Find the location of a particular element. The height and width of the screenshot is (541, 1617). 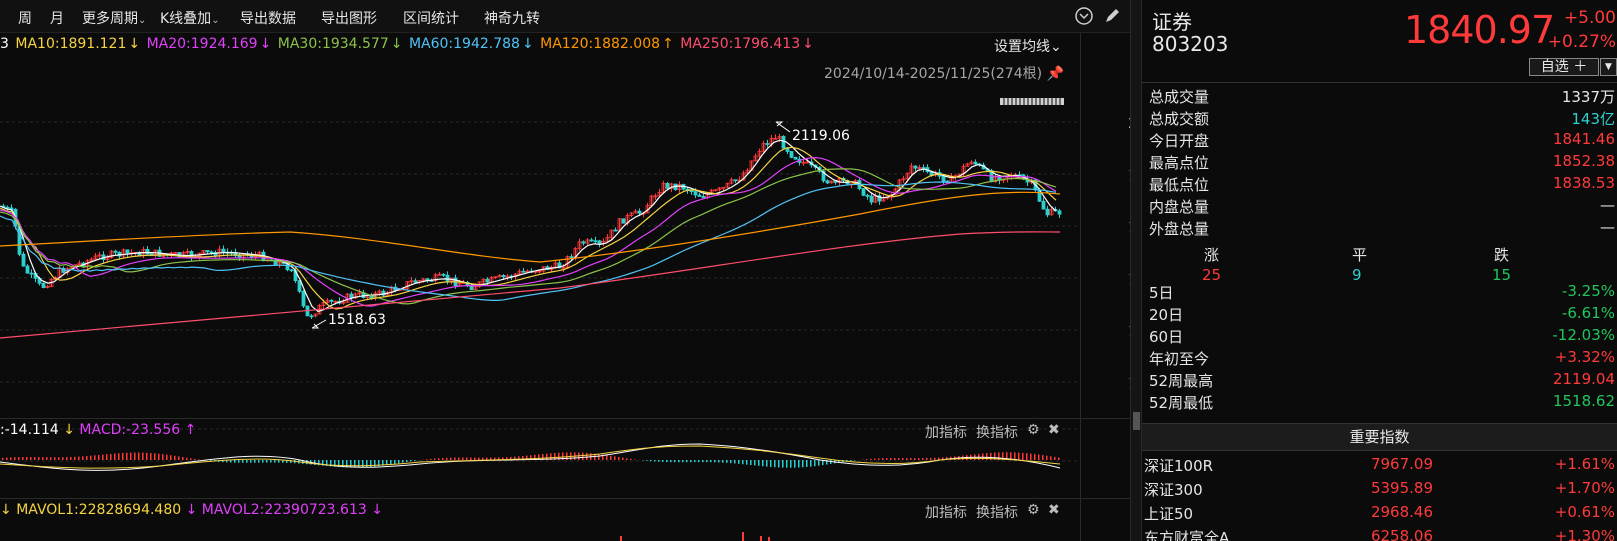

stat-row-inner-volume: 内盘总量 — is located at coordinates (1379, 205).